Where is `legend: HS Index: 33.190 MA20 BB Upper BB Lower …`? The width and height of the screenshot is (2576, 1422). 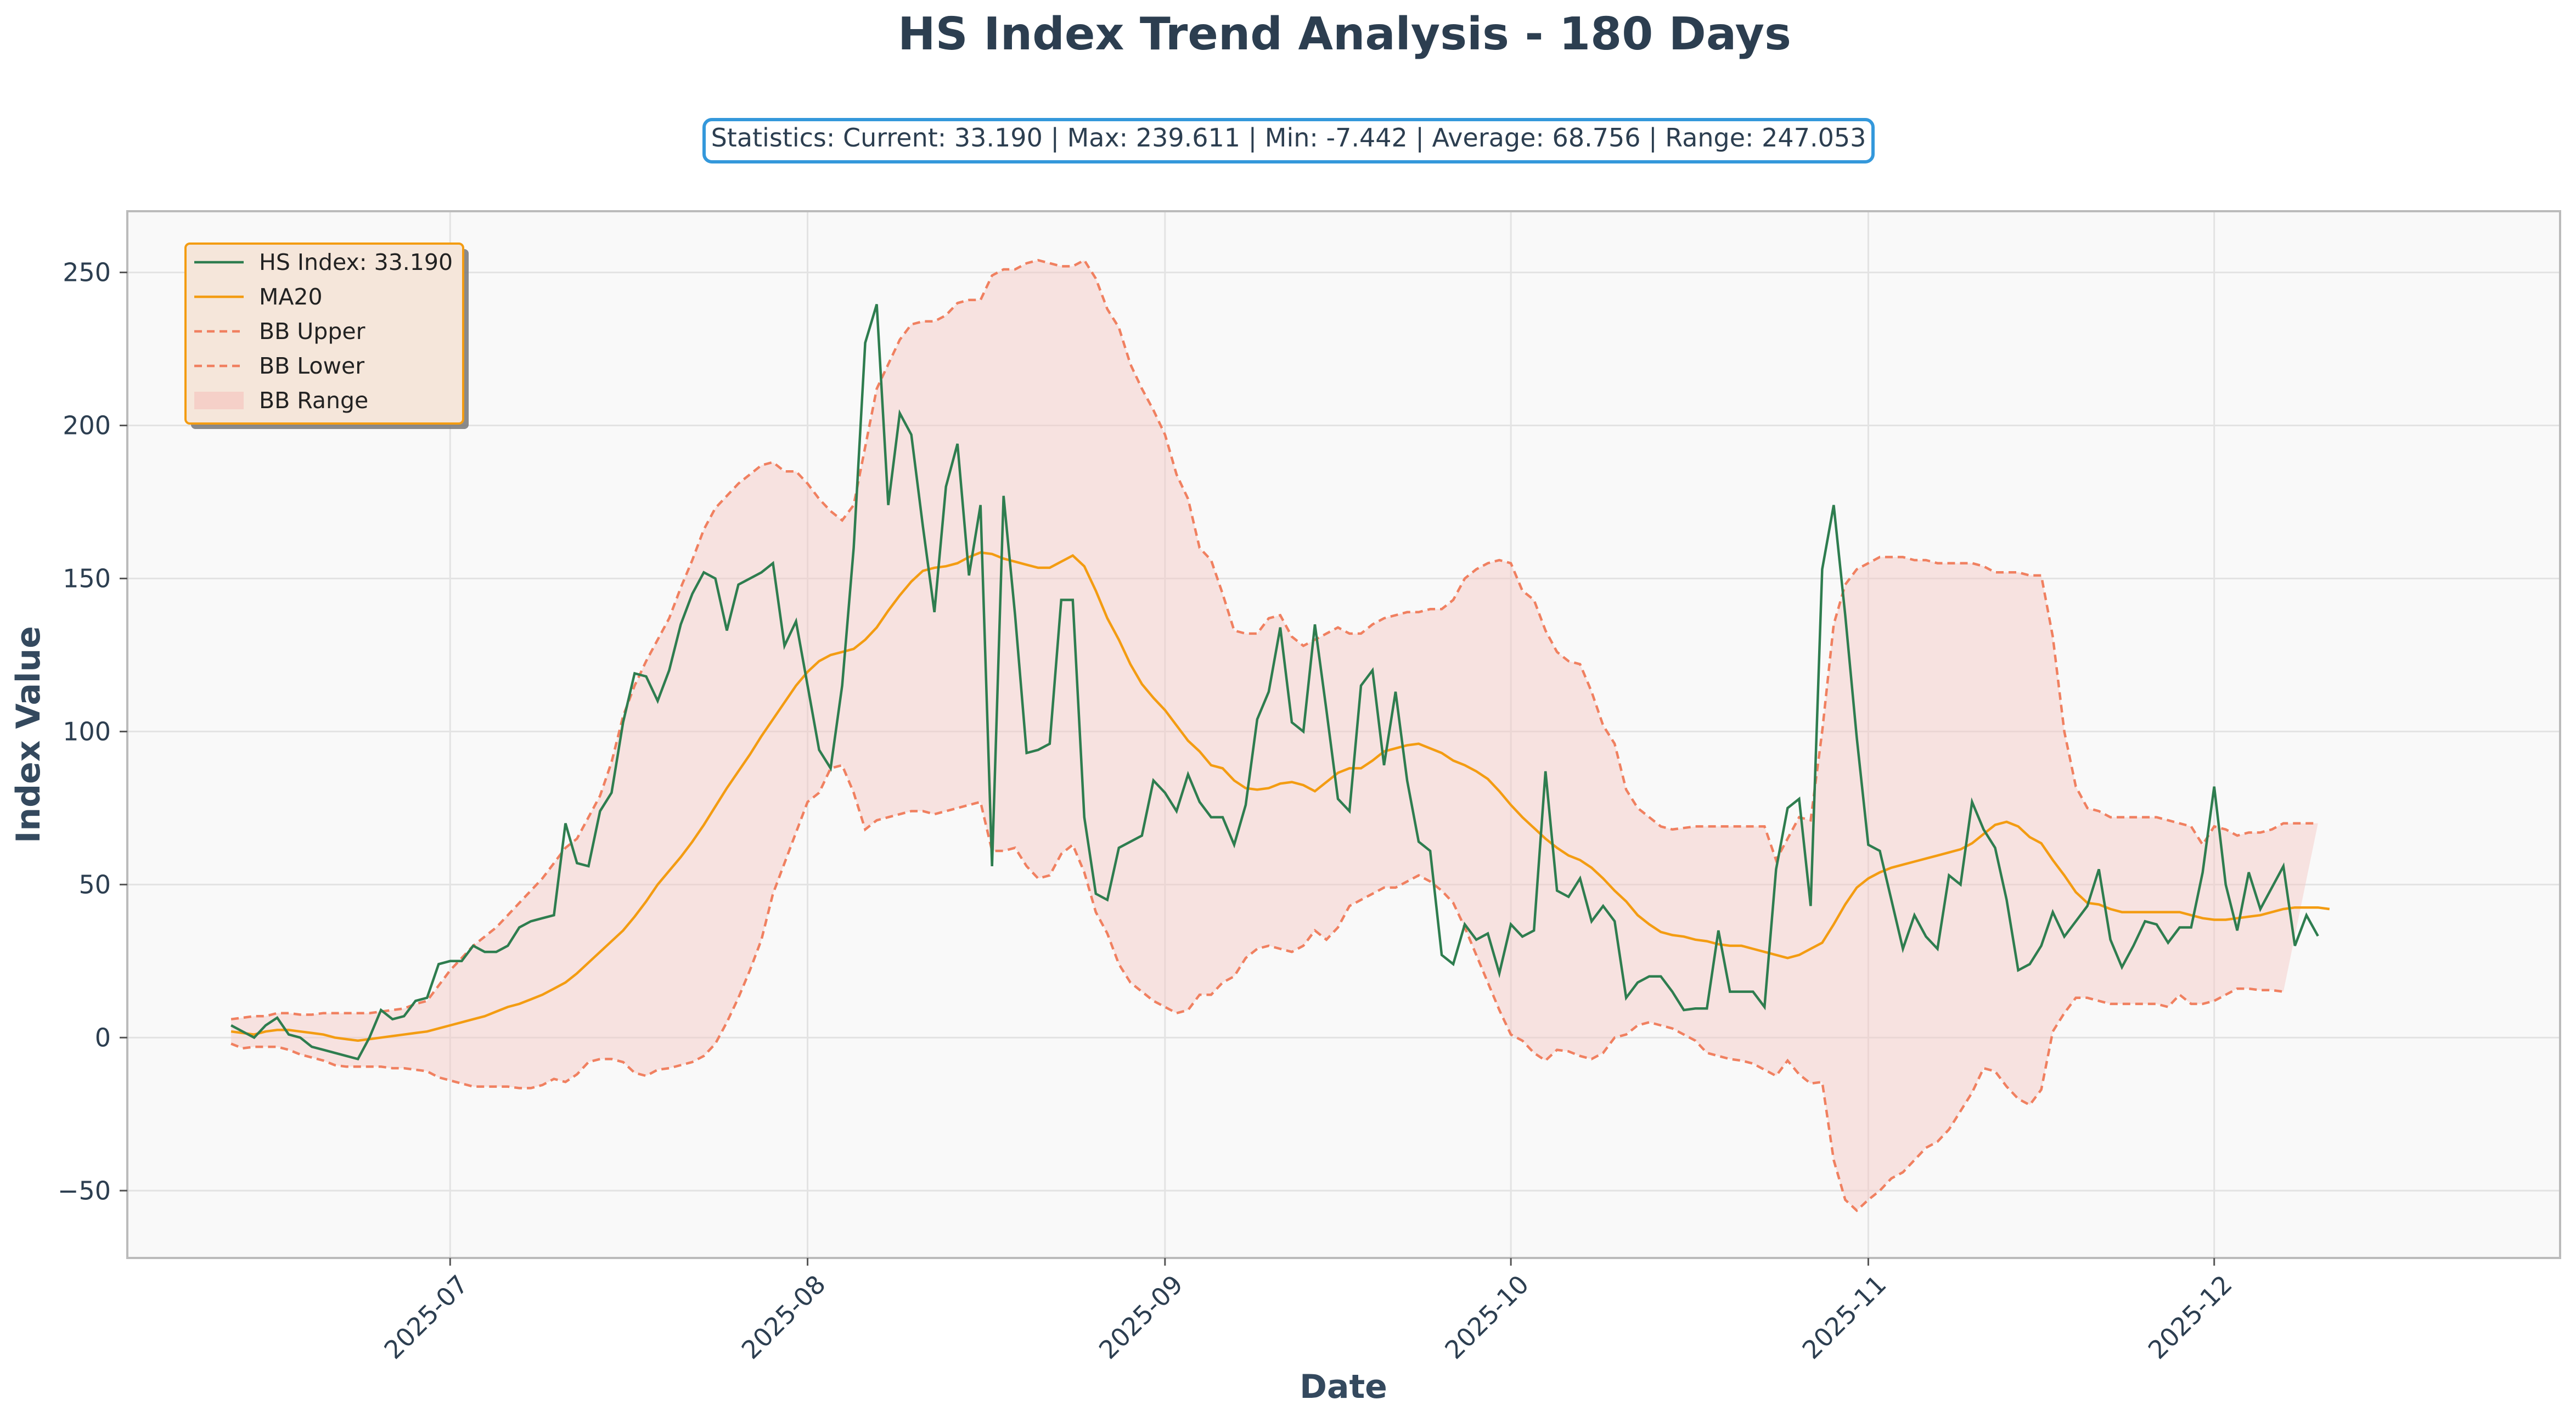
legend: HS Index: 33.190 MA20 BB Upper BB Lower … is located at coordinates (327, 336).